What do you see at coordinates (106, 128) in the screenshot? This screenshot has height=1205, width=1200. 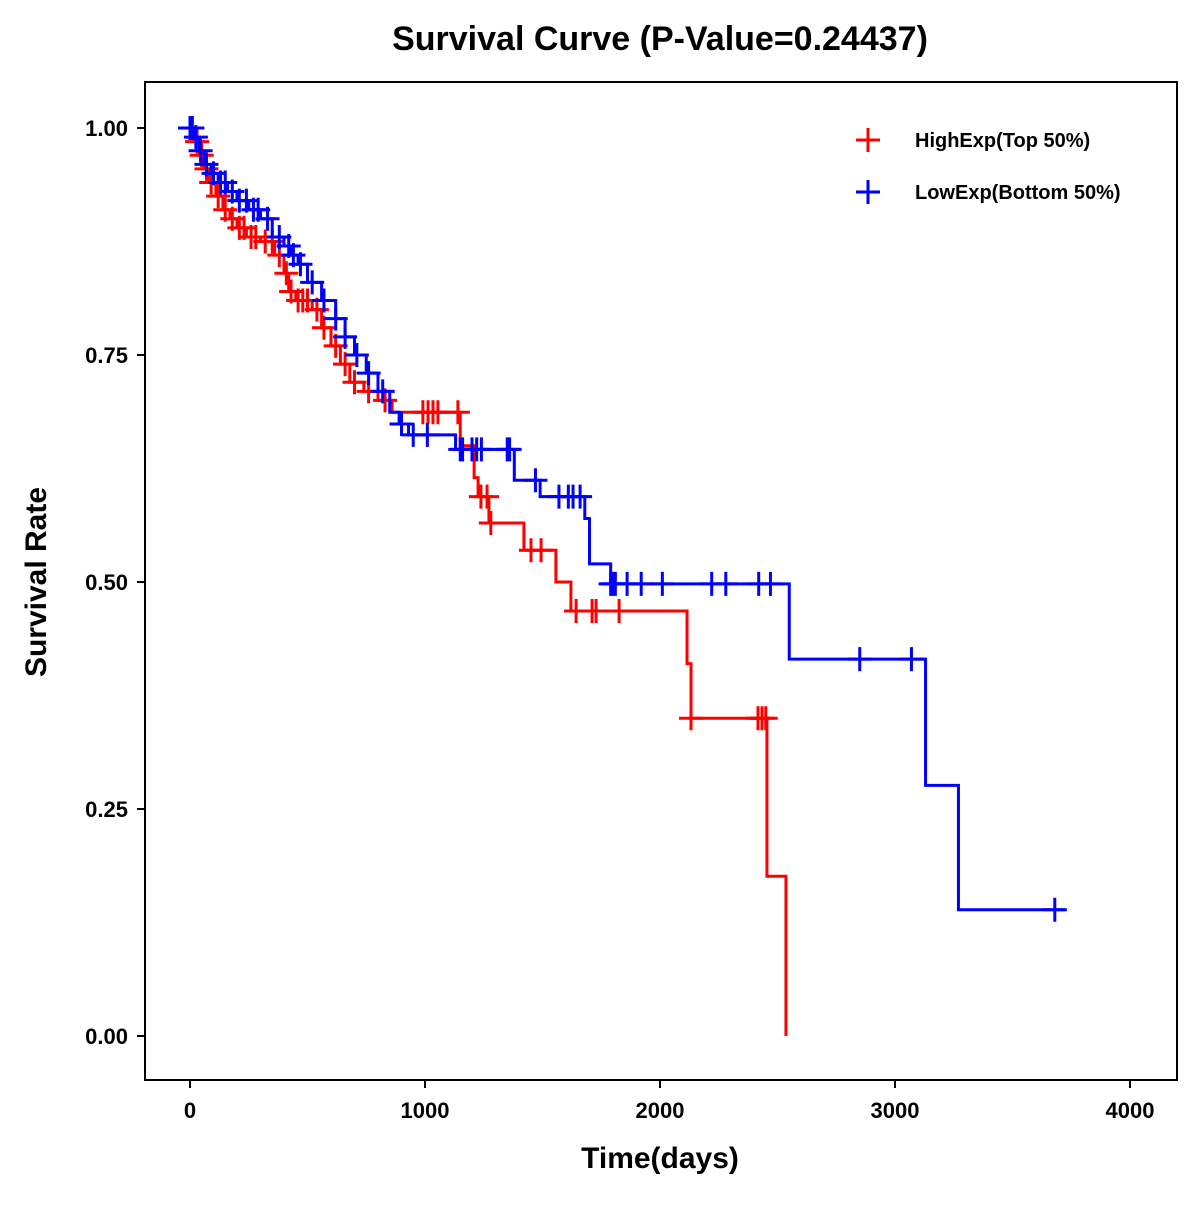 I see `y-tick-label: 1.00` at bounding box center [106, 128].